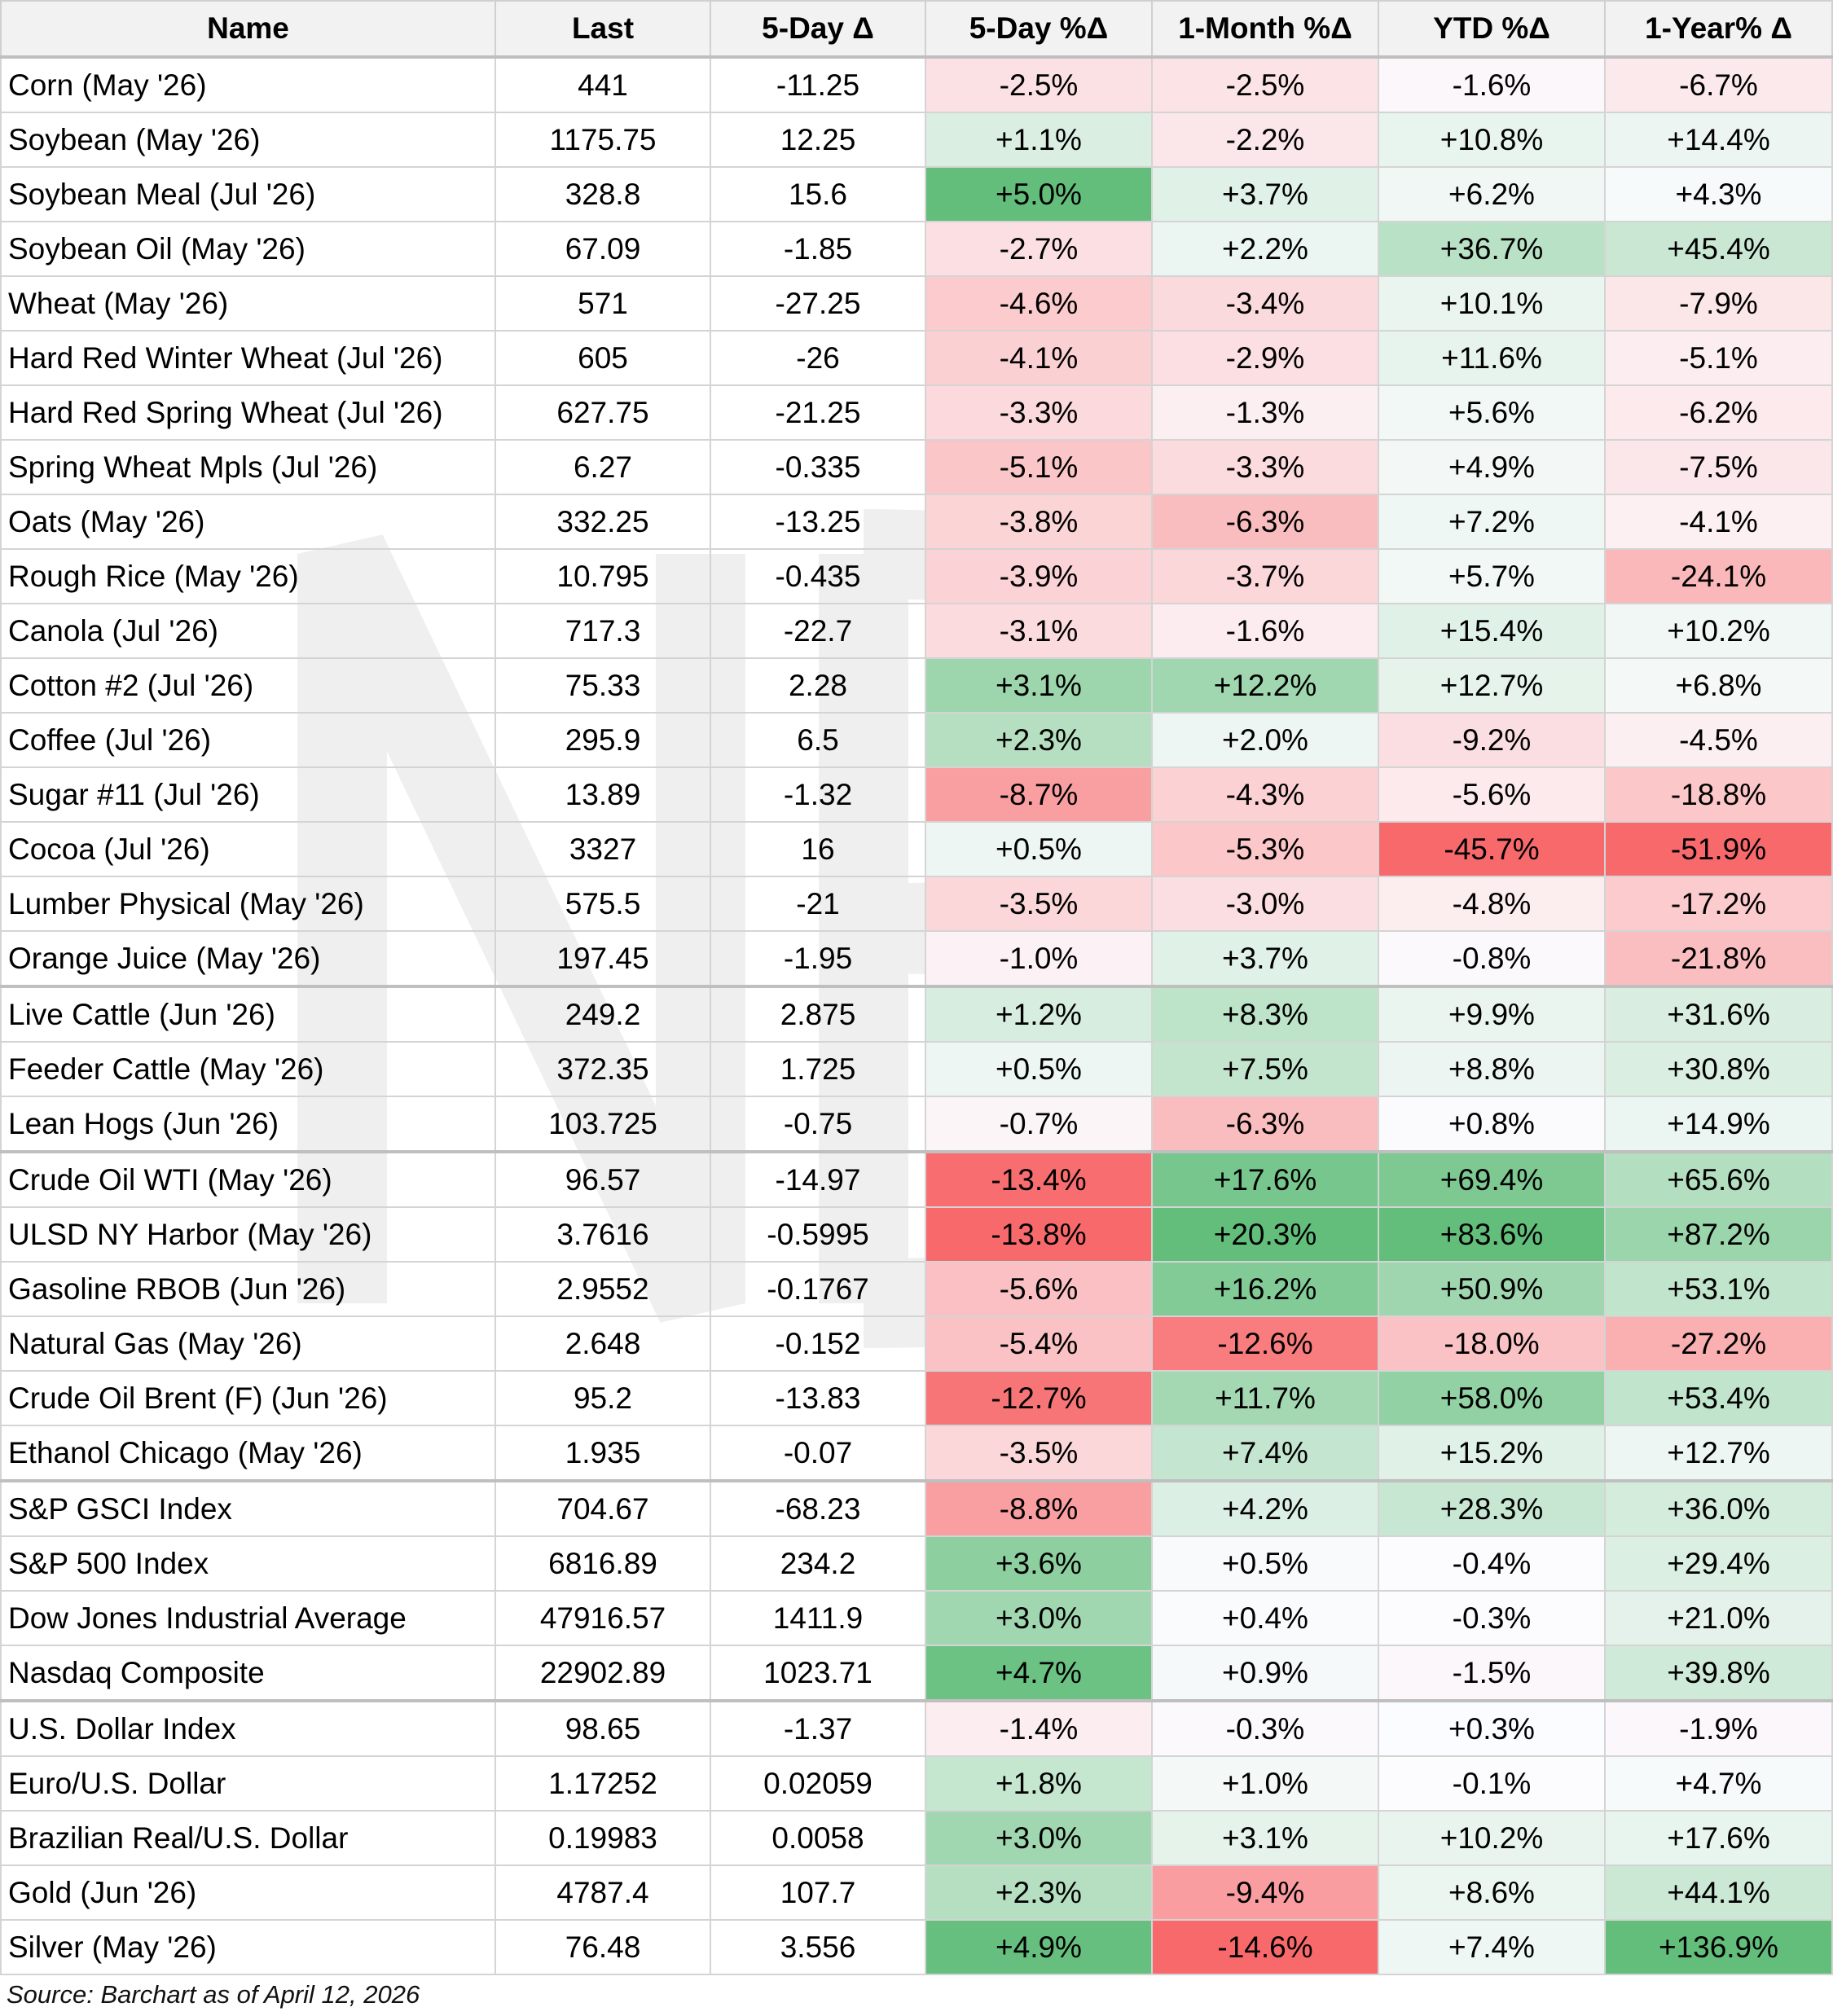 The width and height of the screenshot is (1833, 2016). What do you see at coordinates (1265, 303) in the screenshot?
I see `cell-1-month-pct: -3.4%` at bounding box center [1265, 303].